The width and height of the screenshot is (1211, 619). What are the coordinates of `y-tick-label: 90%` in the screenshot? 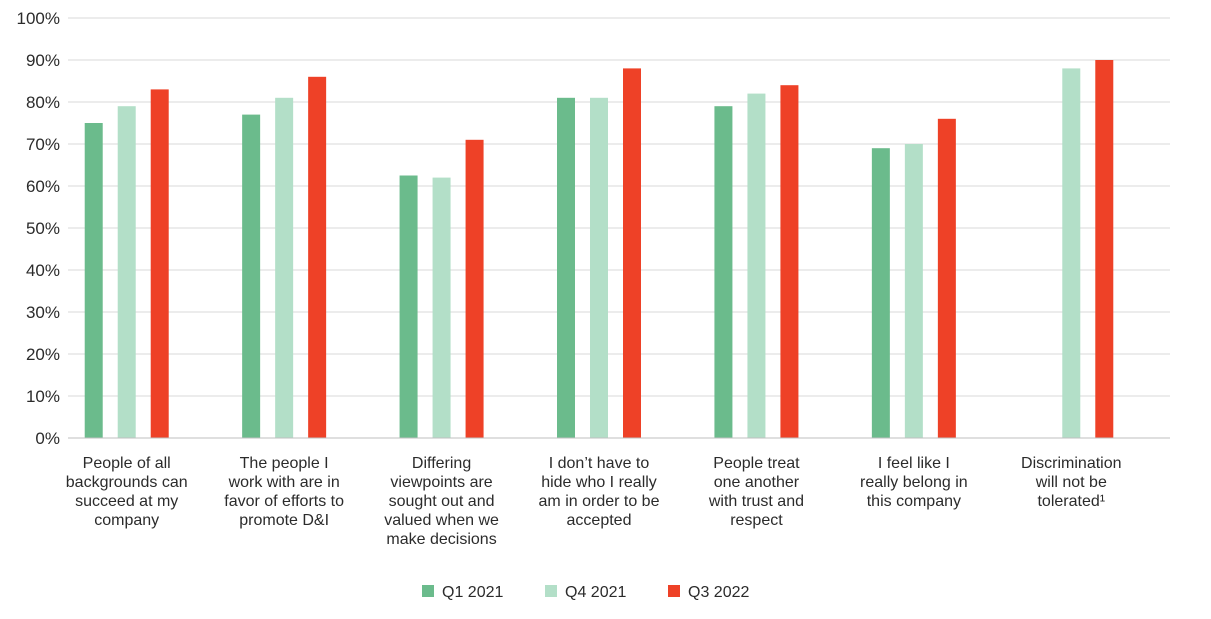 It's located at (43, 60).